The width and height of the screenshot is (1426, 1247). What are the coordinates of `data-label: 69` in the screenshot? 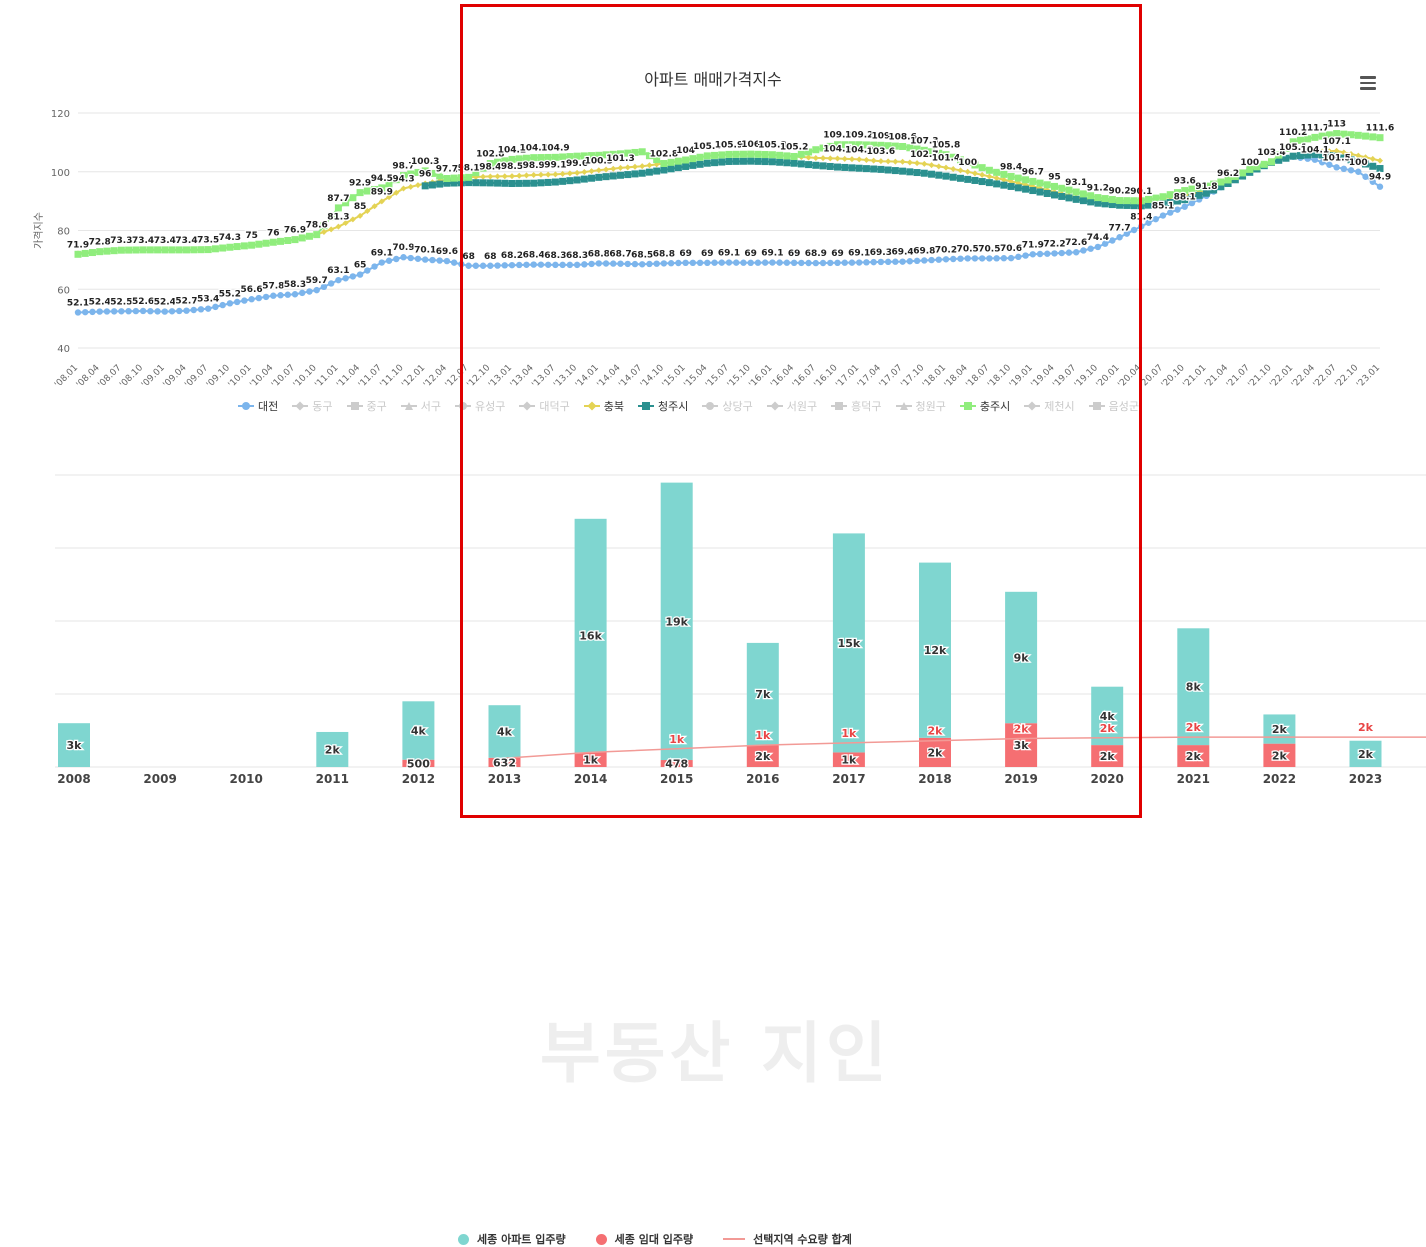 It's located at (750, 254).